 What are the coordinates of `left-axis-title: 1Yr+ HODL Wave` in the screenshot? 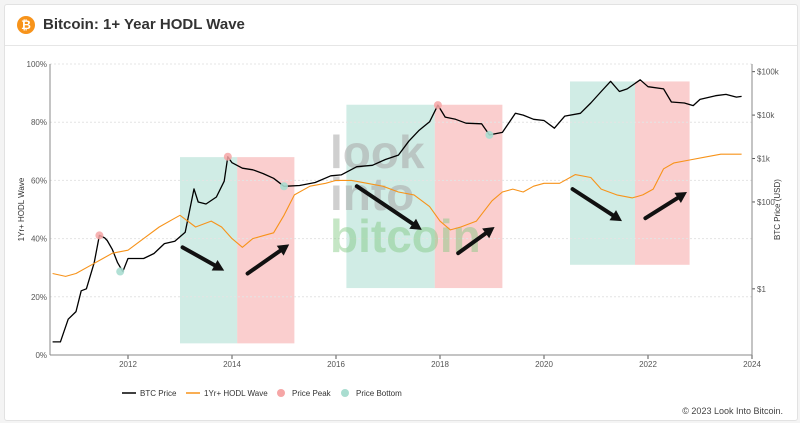 It's located at (21, 209).